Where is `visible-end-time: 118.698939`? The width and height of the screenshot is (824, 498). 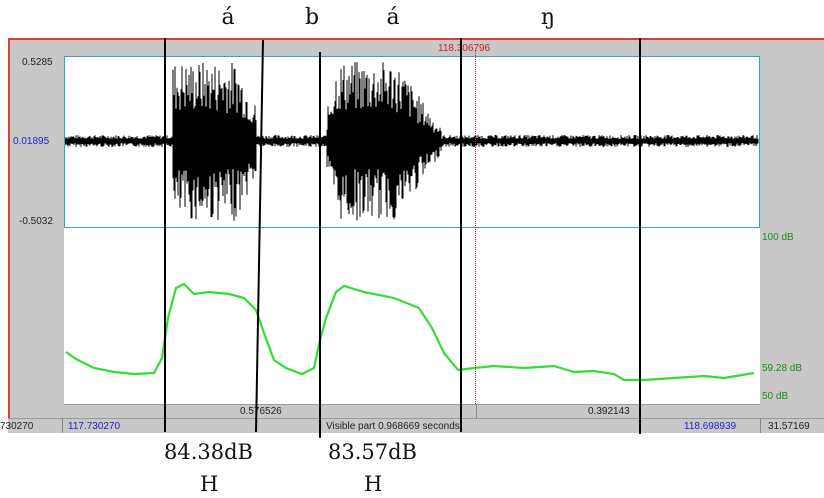 visible-end-time: 118.698939 is located at coordinates (710, 426).